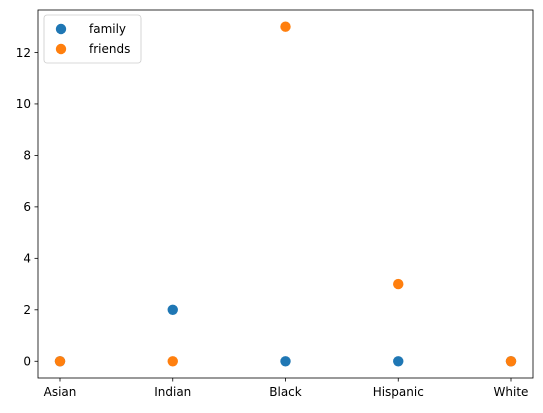  Describe the element at coordinates (60, 392) in the screenshot. I see `x-tick-label: Asian` at that location.